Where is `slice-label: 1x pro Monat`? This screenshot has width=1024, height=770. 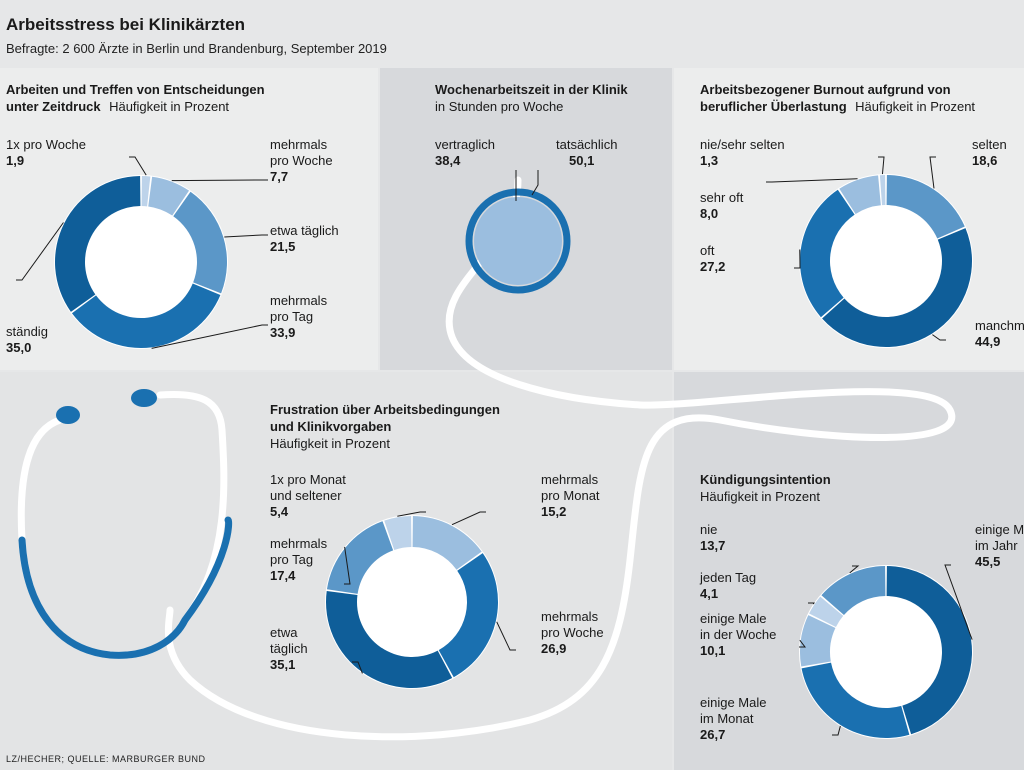 slice-label: 1x pro Monat is located at coordinates (308, 479).